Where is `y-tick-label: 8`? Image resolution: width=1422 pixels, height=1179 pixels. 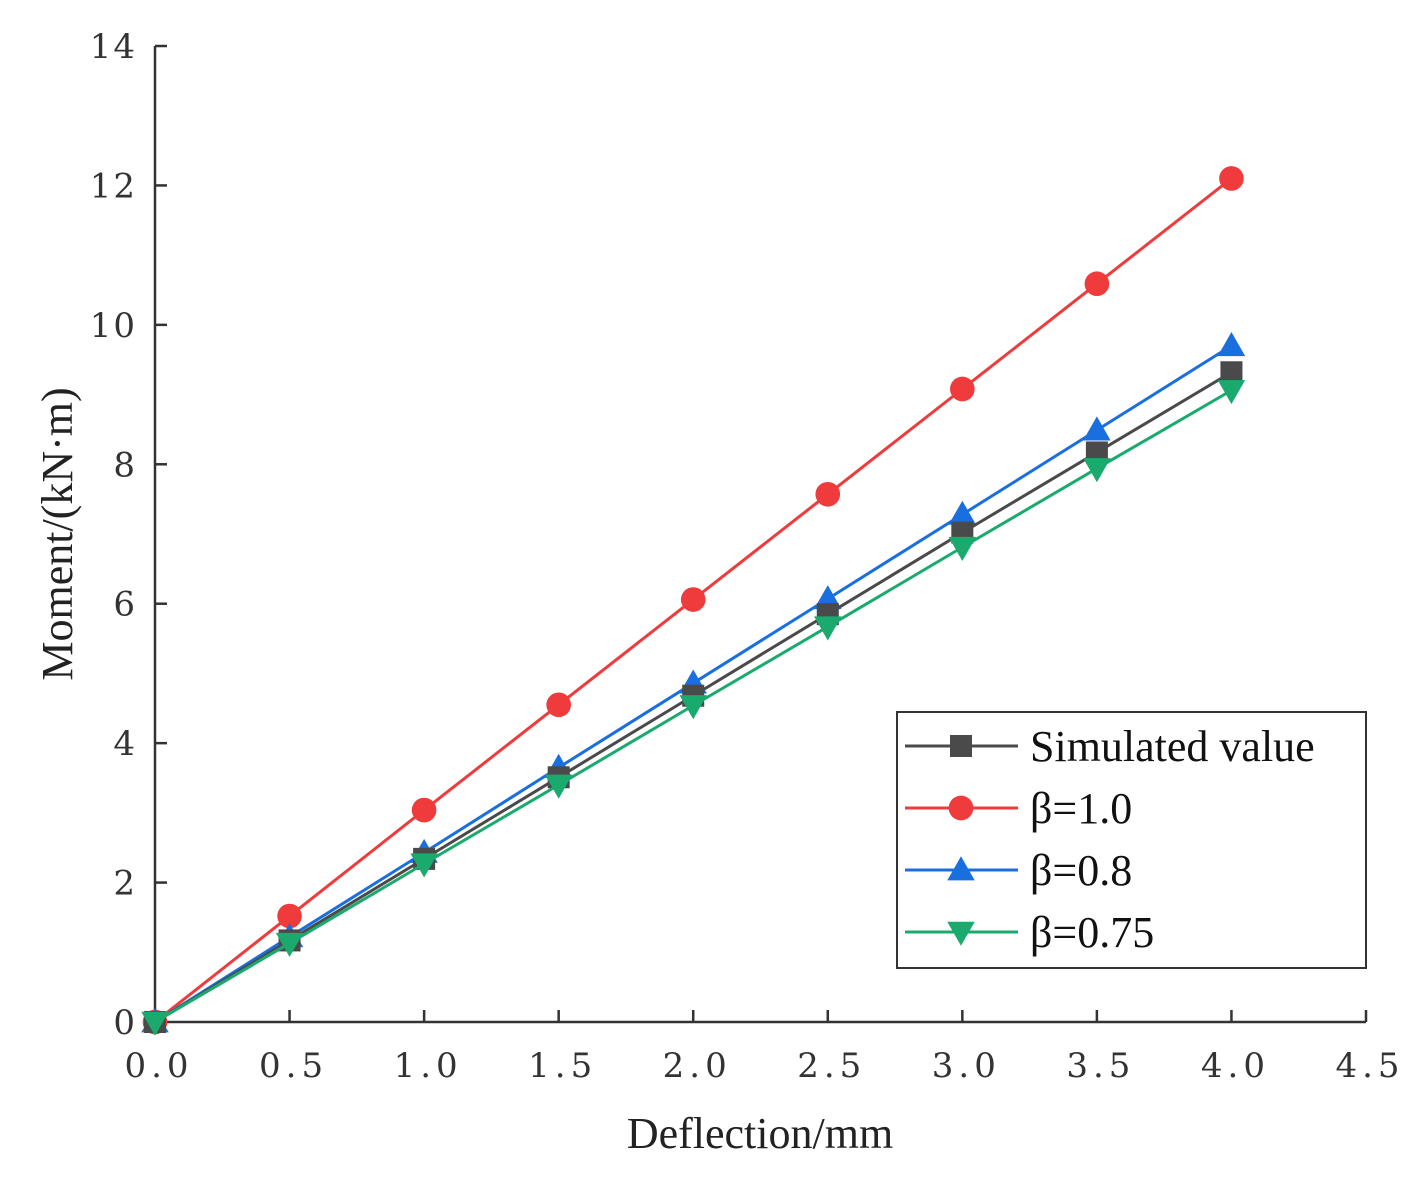 y-tick-label: 8 is located at coordinates (125, 465).